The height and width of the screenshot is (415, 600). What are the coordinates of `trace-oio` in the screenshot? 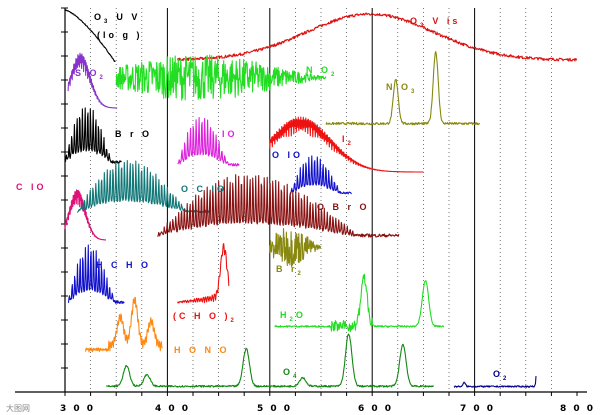 It's located at (320, 175).